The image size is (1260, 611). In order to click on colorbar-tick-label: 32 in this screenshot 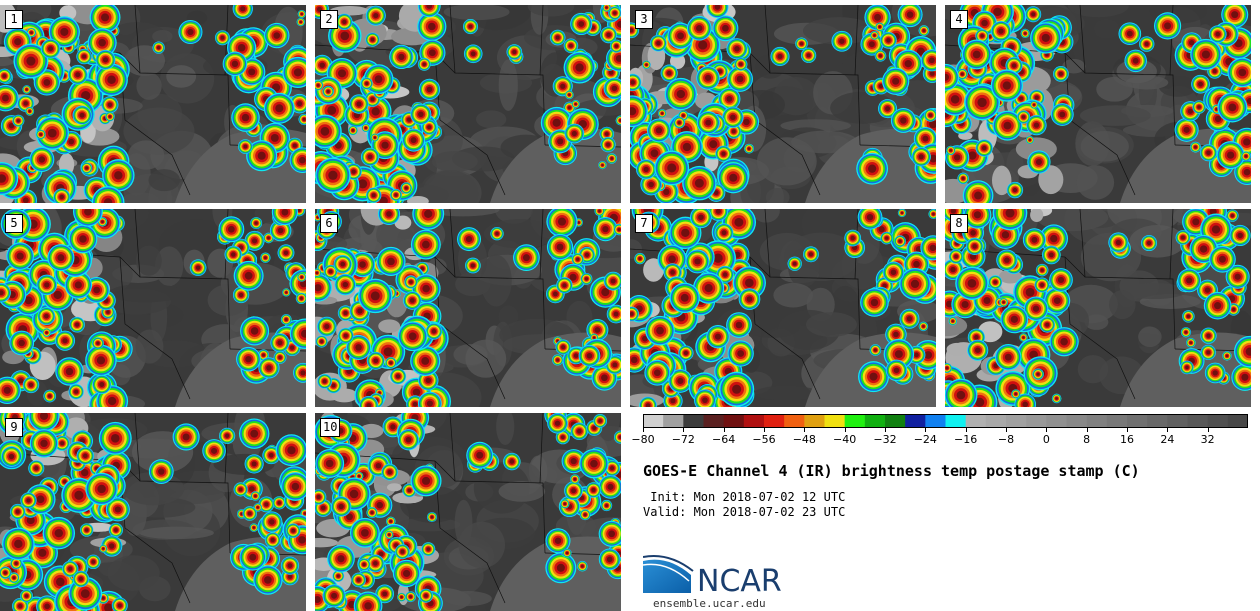, I will do `click(1208, 439)`.